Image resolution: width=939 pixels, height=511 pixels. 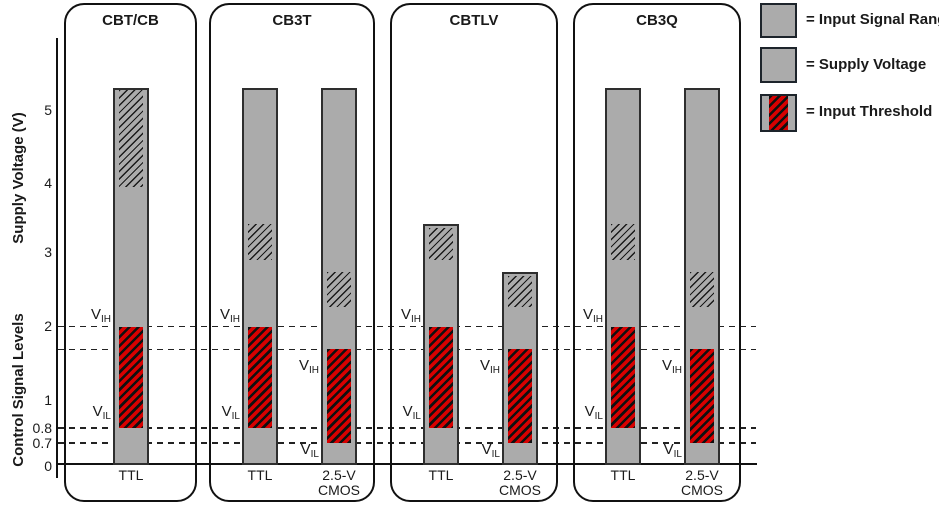 I want to click on bar-cbtlv-ttl, so click(x=441, y=344).